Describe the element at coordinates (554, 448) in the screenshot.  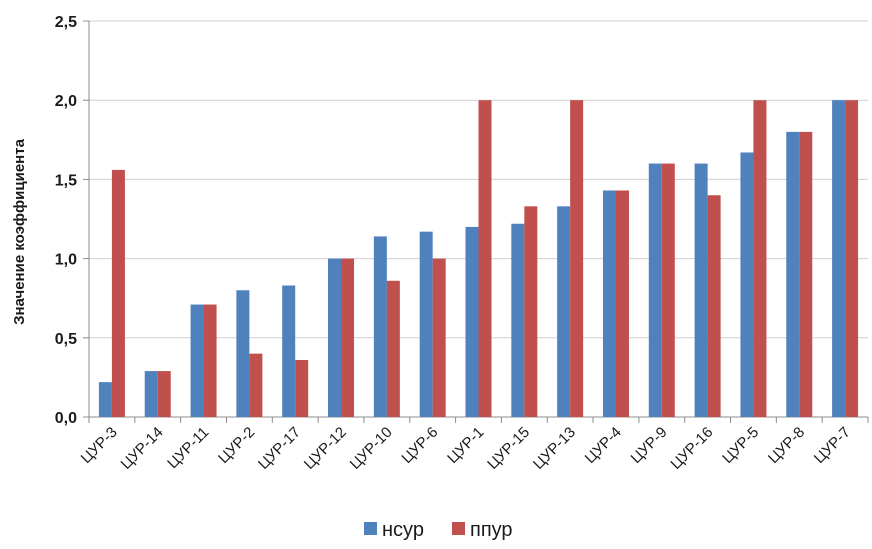
I see `x-tick-label: ЦУР-13` at that location.